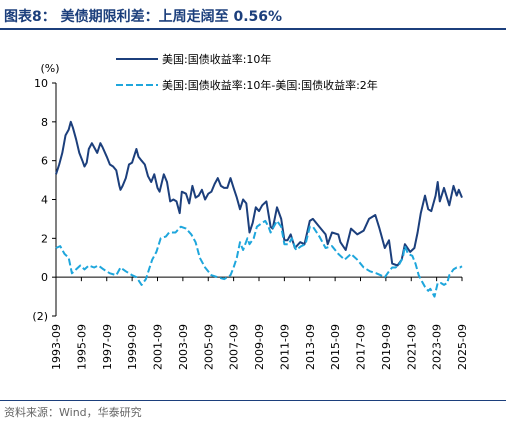  What do you see at coordinates (284, 347) in the screenshot?
I see `x-tick-label: 2011-09` at bounding box center [284, 347].